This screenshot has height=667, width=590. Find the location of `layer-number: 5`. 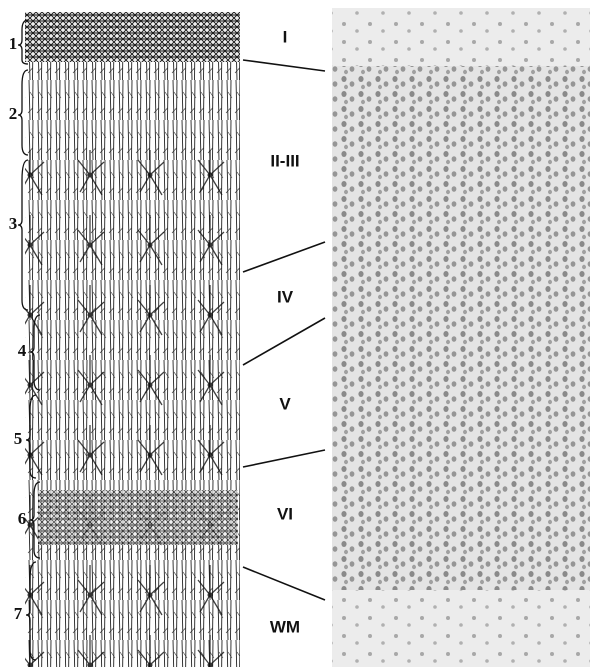

layer-number: 5 is located at coordinates (18, 438).